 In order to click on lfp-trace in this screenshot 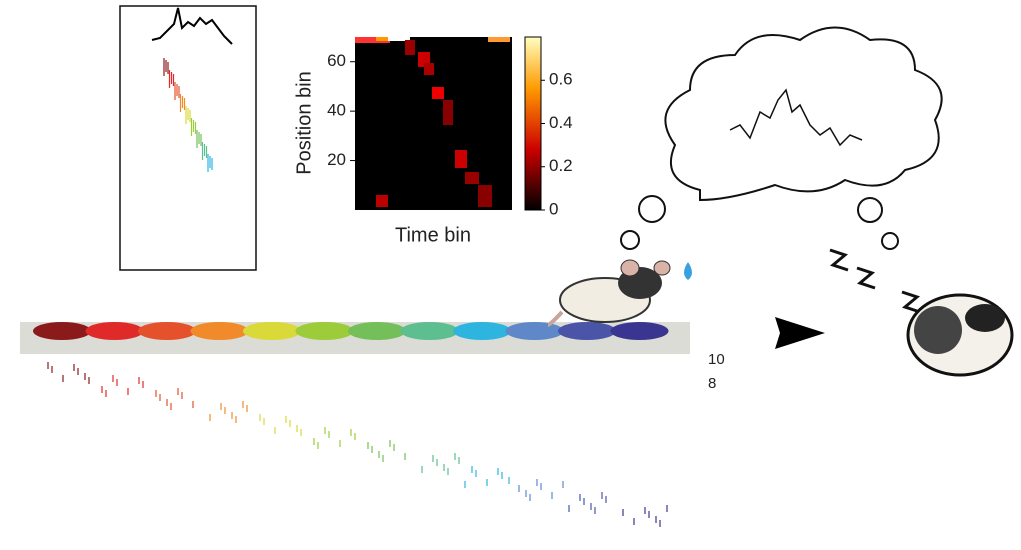, I will do `click(192, 26)`.